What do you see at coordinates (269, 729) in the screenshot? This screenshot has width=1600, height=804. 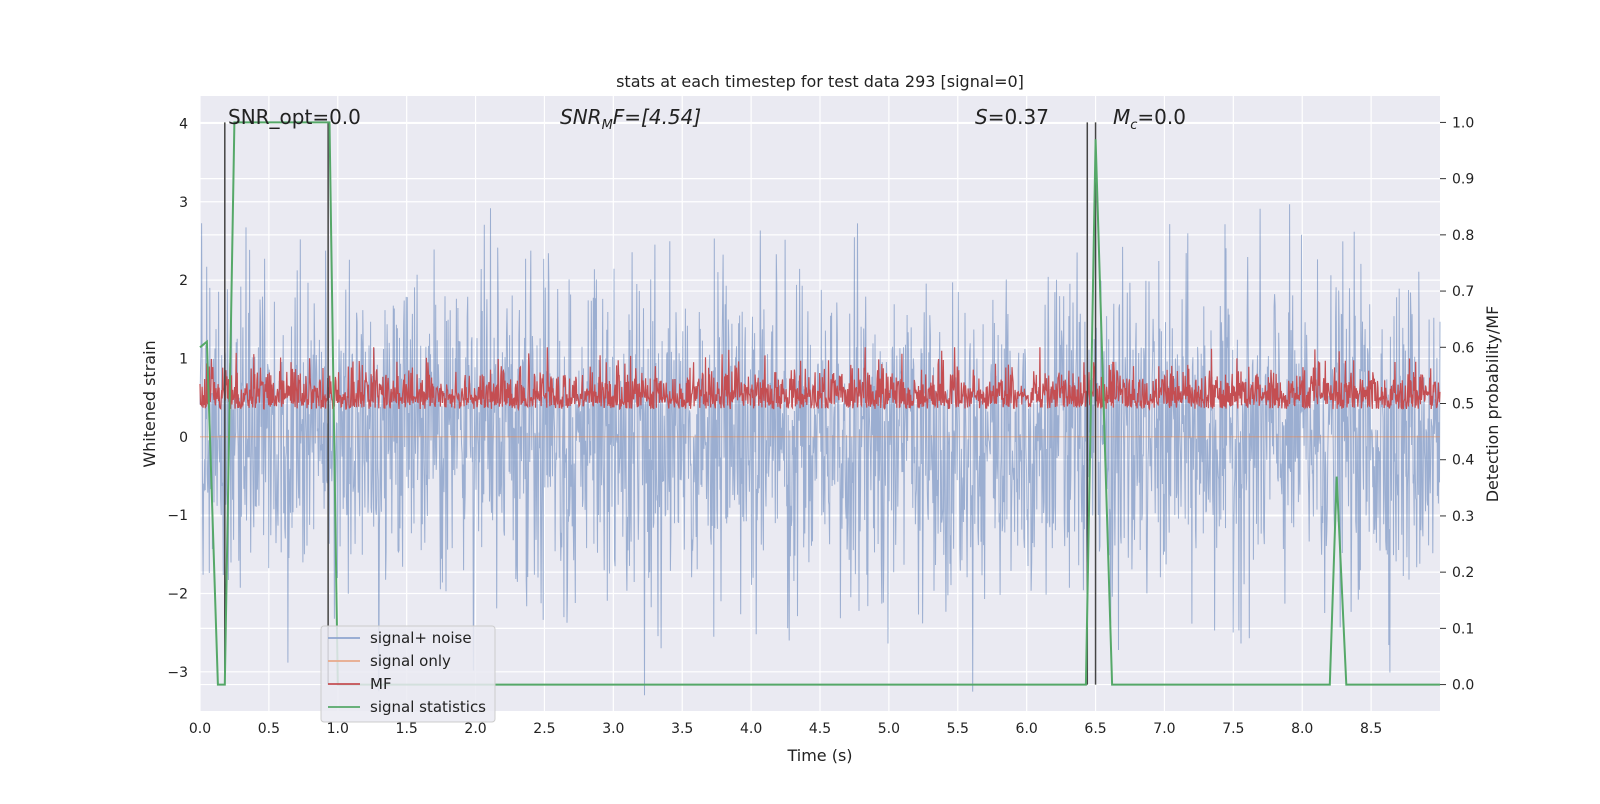 I see `x-tick-label: 0.5` at bounding box center [269, 729].